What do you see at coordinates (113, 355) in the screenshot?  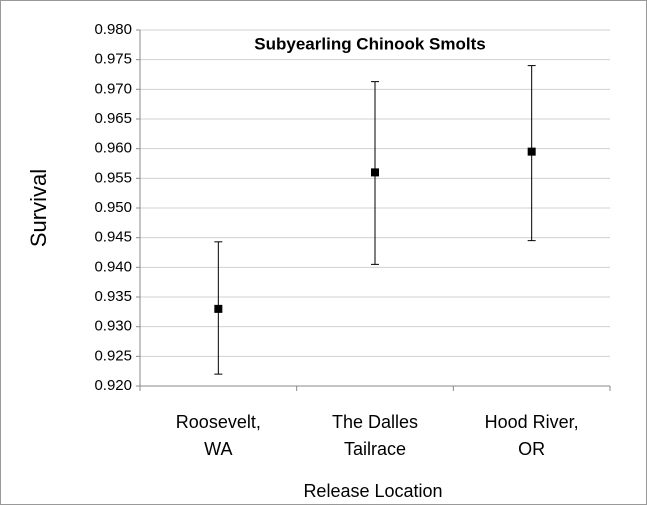 I see `y-tick-label: 0.925` at bounding box center [113, 355].